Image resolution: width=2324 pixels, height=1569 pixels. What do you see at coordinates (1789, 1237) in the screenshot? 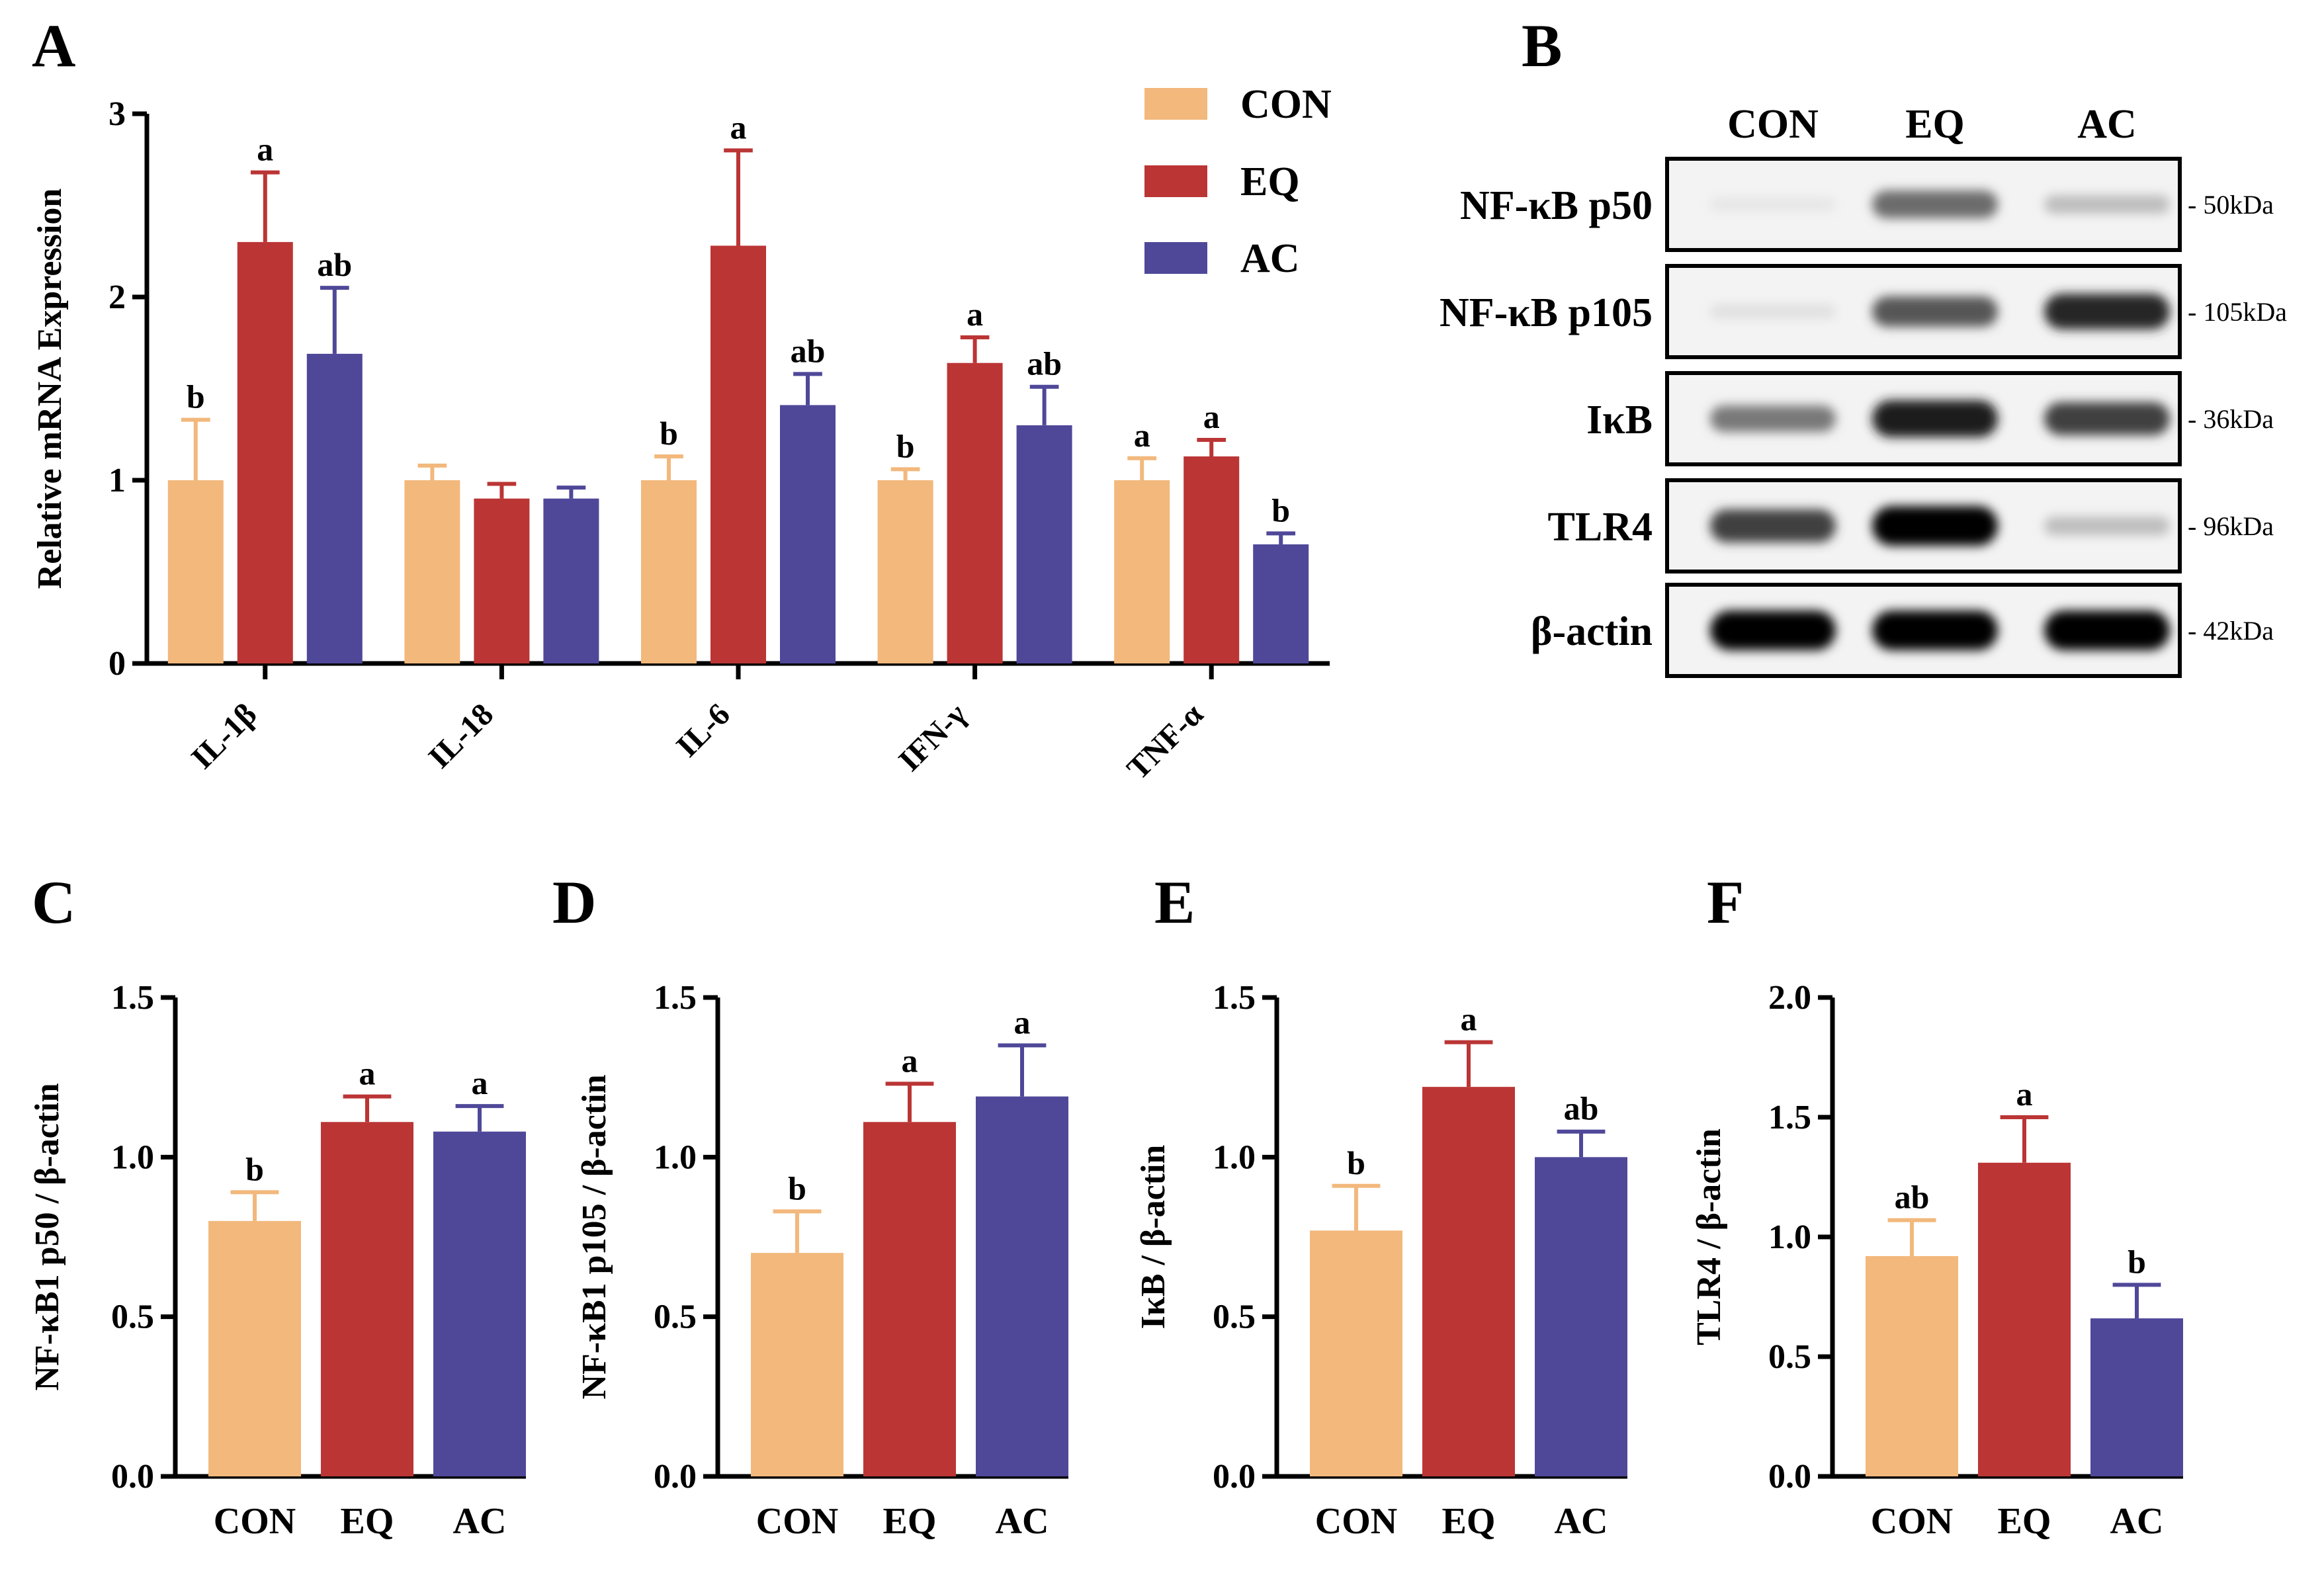
I see `chart-f-y-tick-label: 1.0` at bounding box center [1789, 1237].